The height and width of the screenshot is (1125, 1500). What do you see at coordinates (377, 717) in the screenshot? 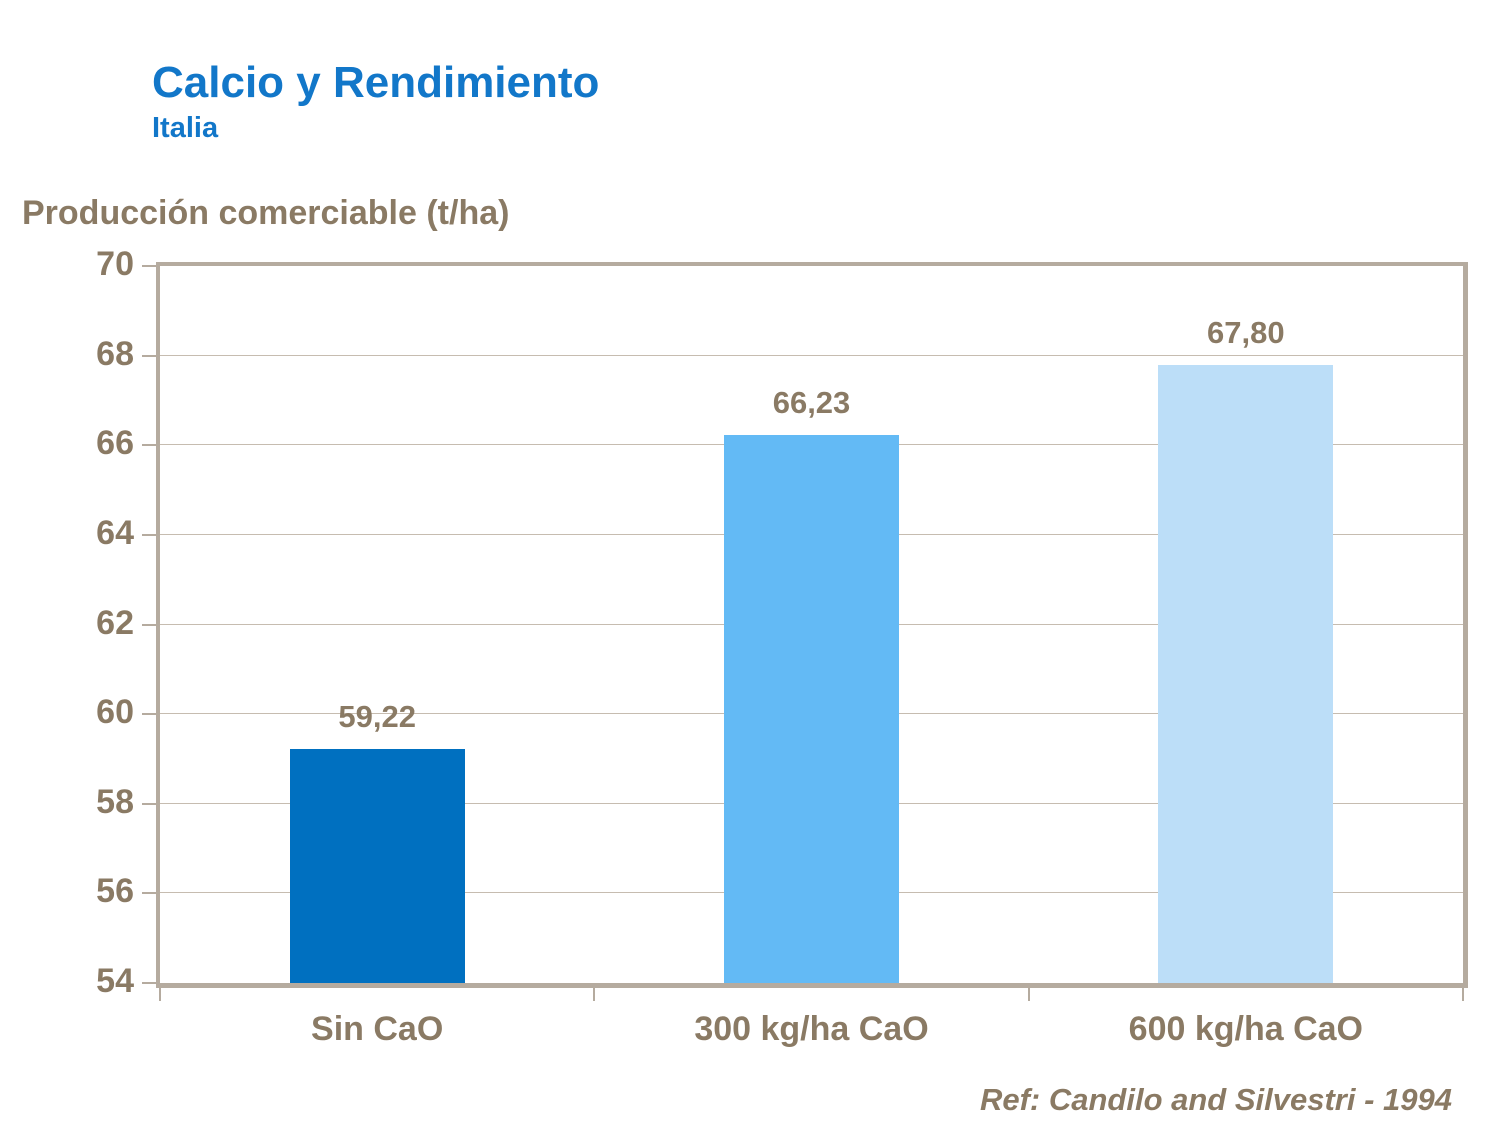
I see `bar-value-label: 59,22` at bounding box center [377, 717].